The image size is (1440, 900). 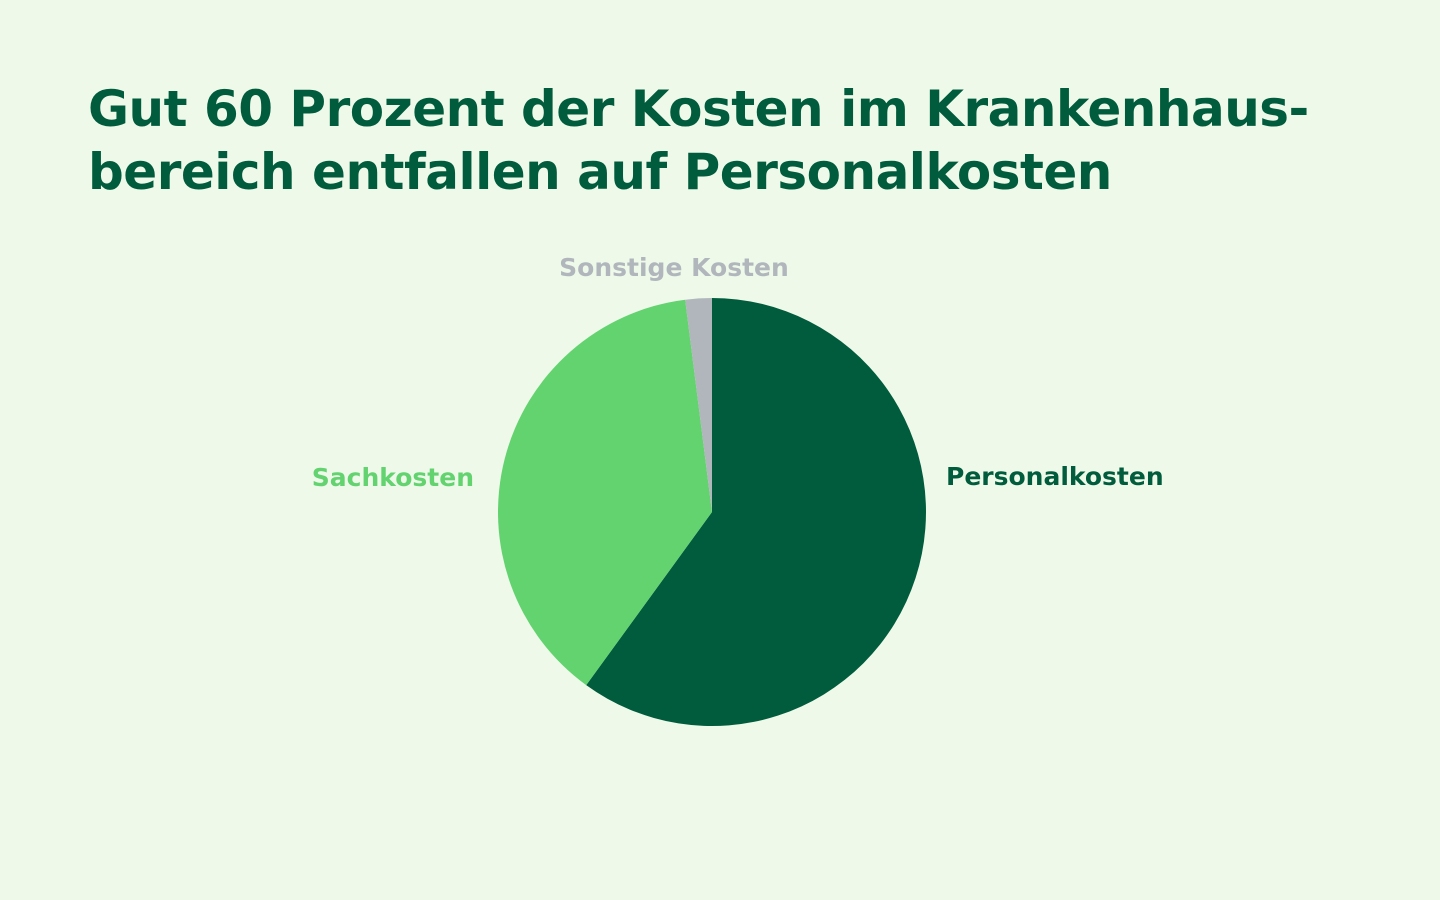 What do you see at coordinates (698, 405) in the screenshot?
I see `pie-slice-sonstige-kosten` at bounding box center [698, 405].